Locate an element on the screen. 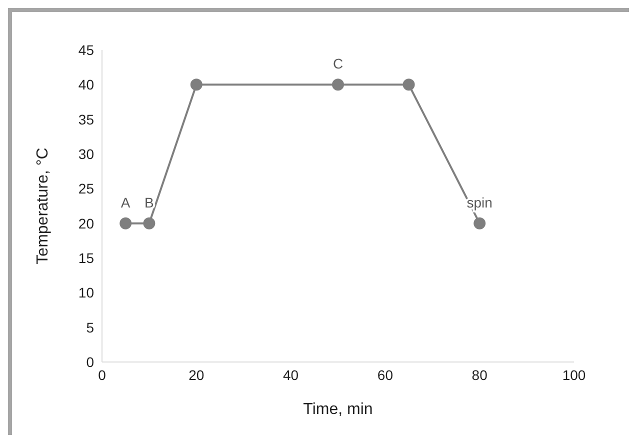 The width and height of the screenshot is (641, 443). y-tick-label: 0 is located at coordinates (90, 362).